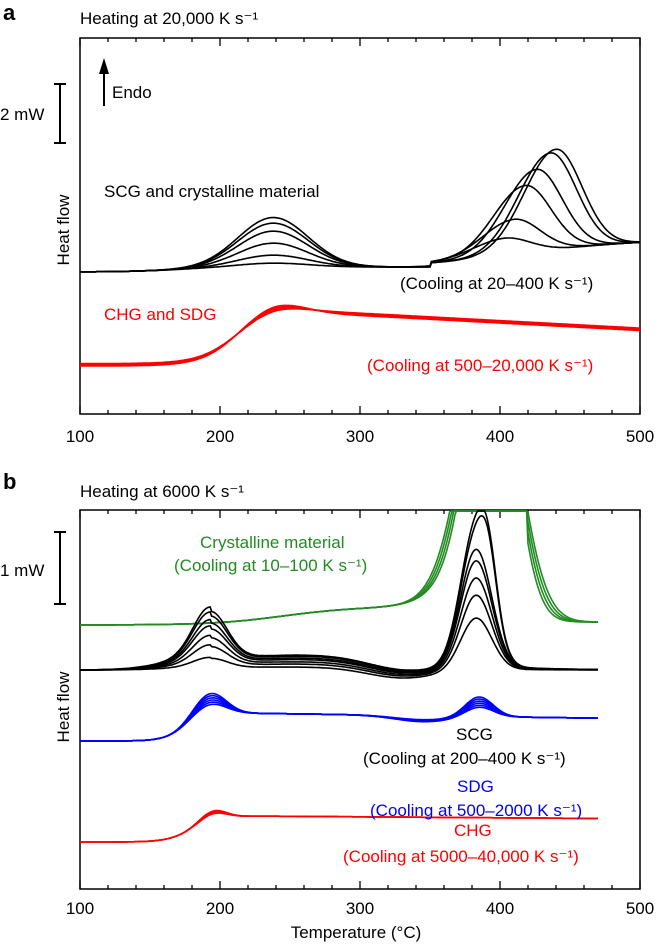 Image resolution: width=660 pixels, height=944 pixels. Describe the element at coordinates (500, 908) in the screenshot. I see `panel-b-xtick-label: 400` at that location.